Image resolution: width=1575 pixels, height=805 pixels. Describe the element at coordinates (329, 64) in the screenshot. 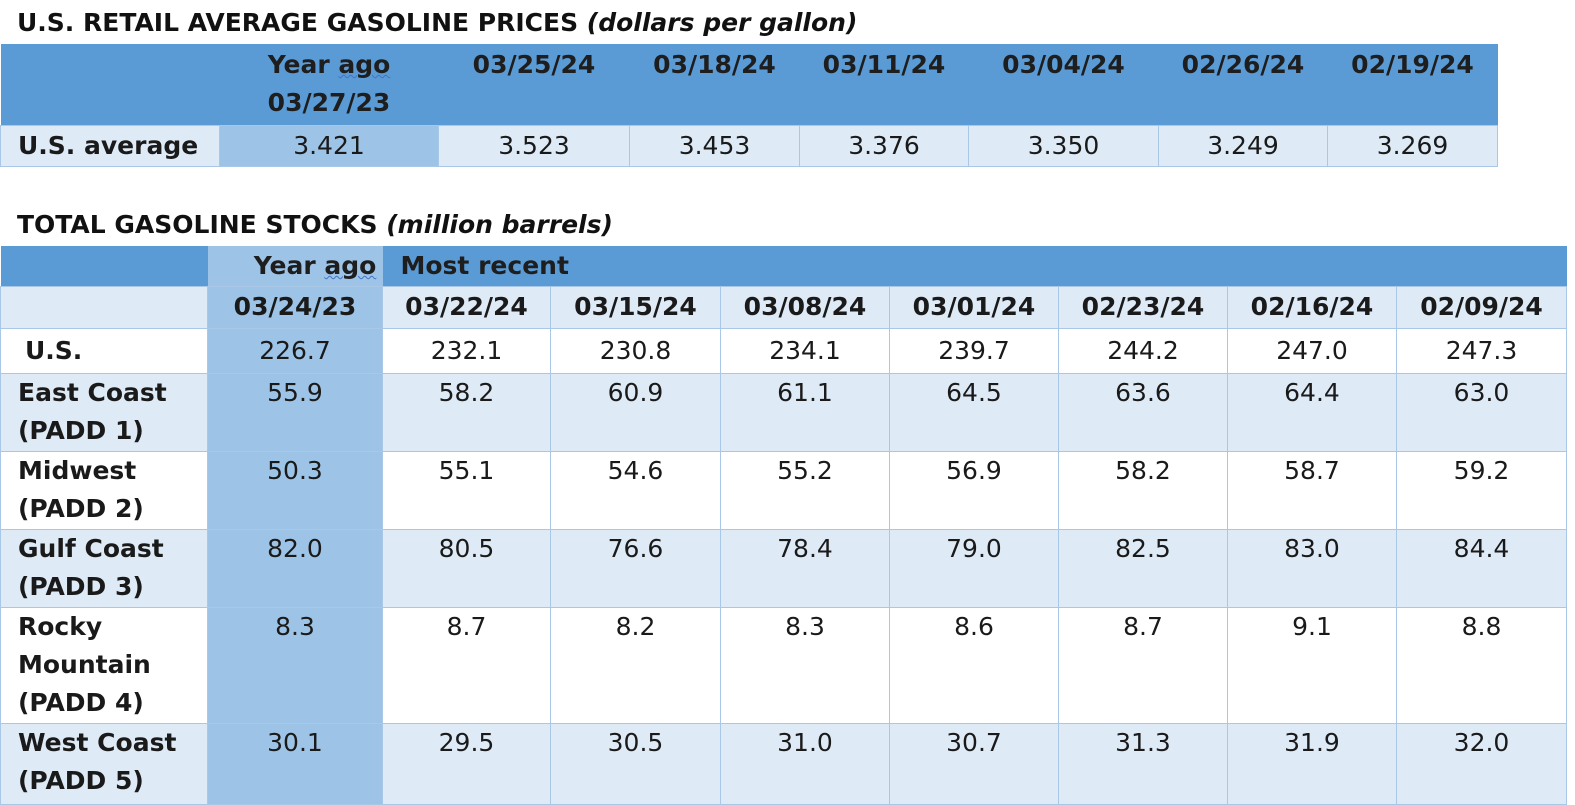

I see `year-ago-label: Year ago` at that location.